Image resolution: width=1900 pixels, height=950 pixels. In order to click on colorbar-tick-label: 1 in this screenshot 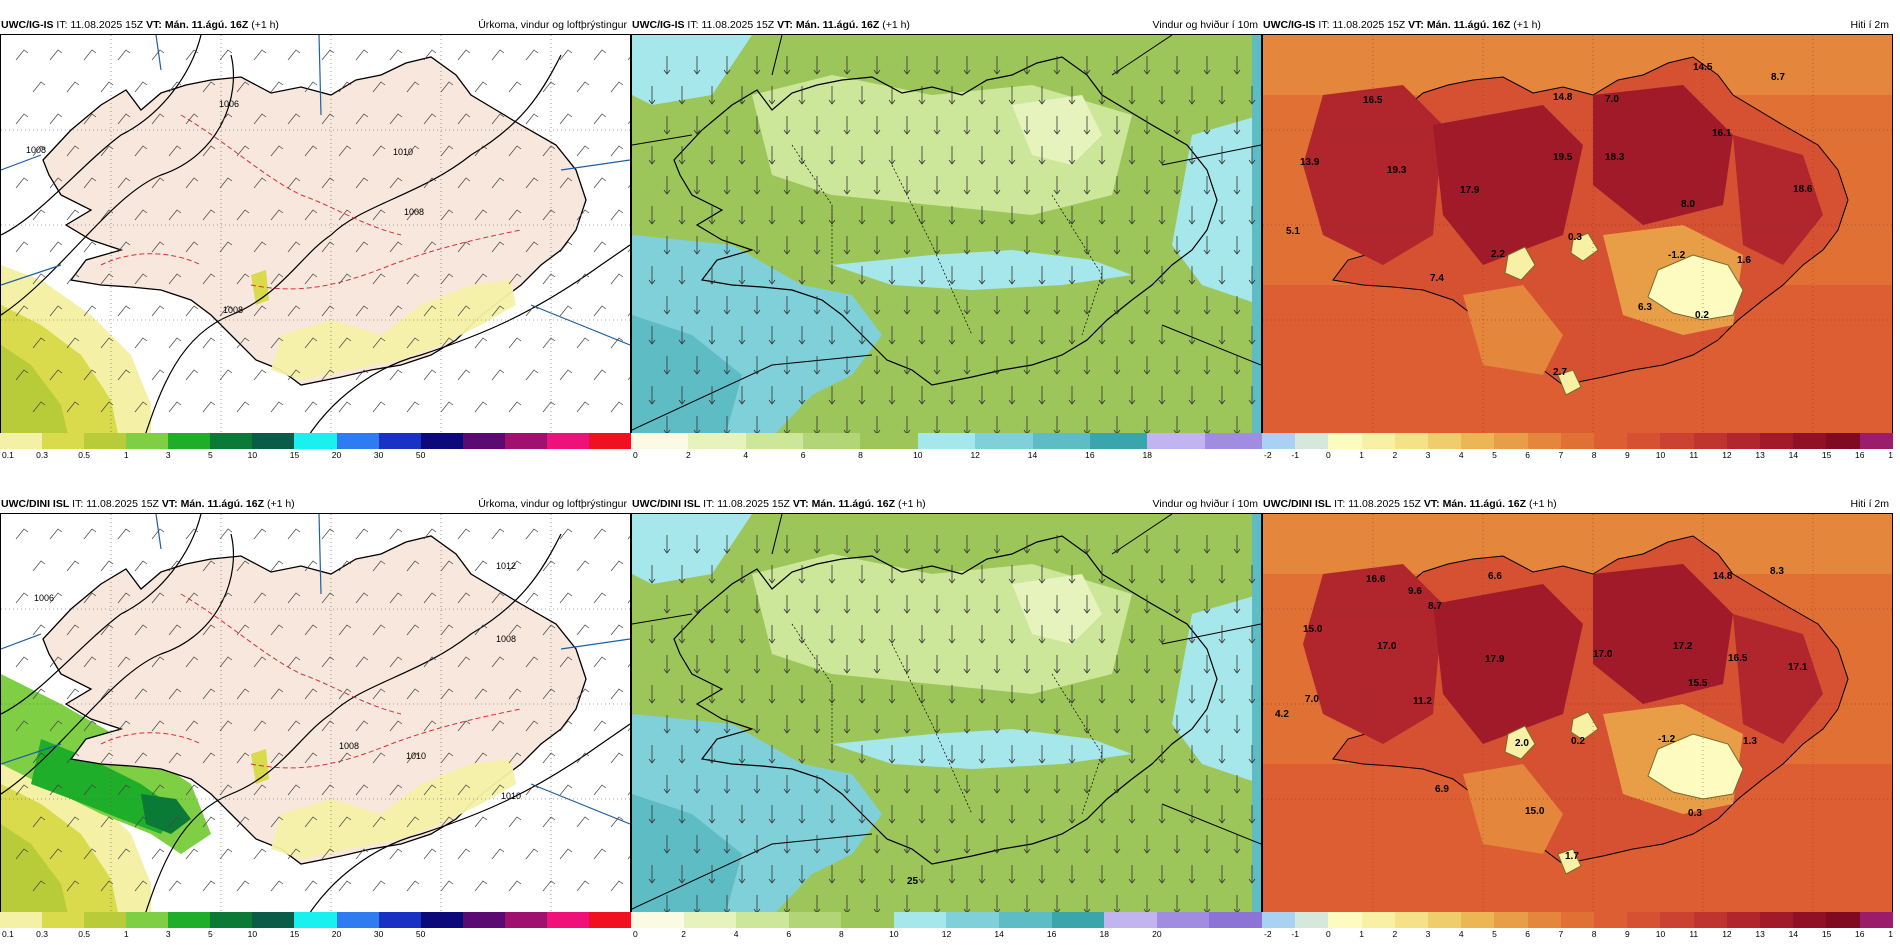, I will do `click(1361, 455)`.